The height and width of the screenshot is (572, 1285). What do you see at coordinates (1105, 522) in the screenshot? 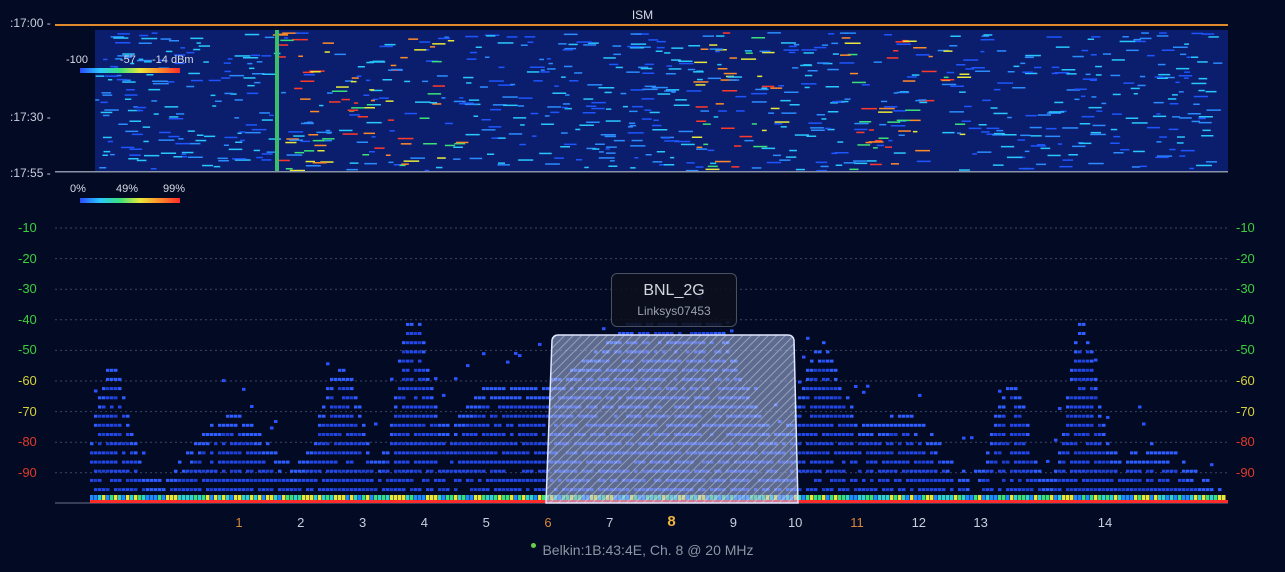
I see `channel-tick: 14` at bounding box center [1105, 522].